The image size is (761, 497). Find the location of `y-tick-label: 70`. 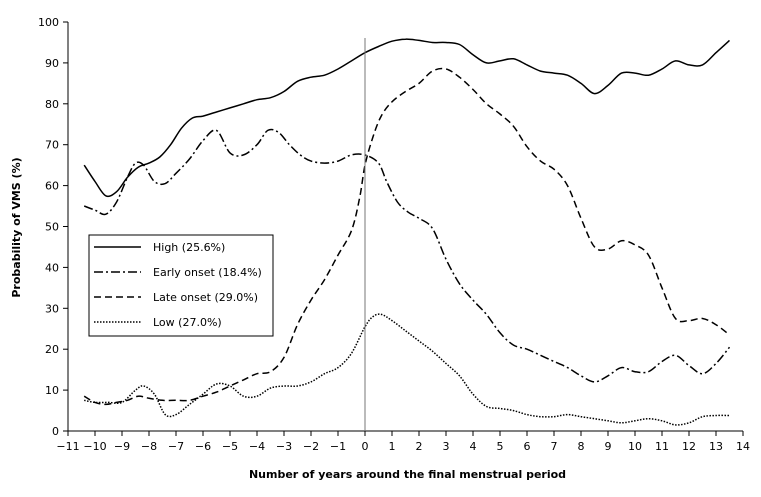

y-tick-label: 70 is located at coordinates (52, 145).